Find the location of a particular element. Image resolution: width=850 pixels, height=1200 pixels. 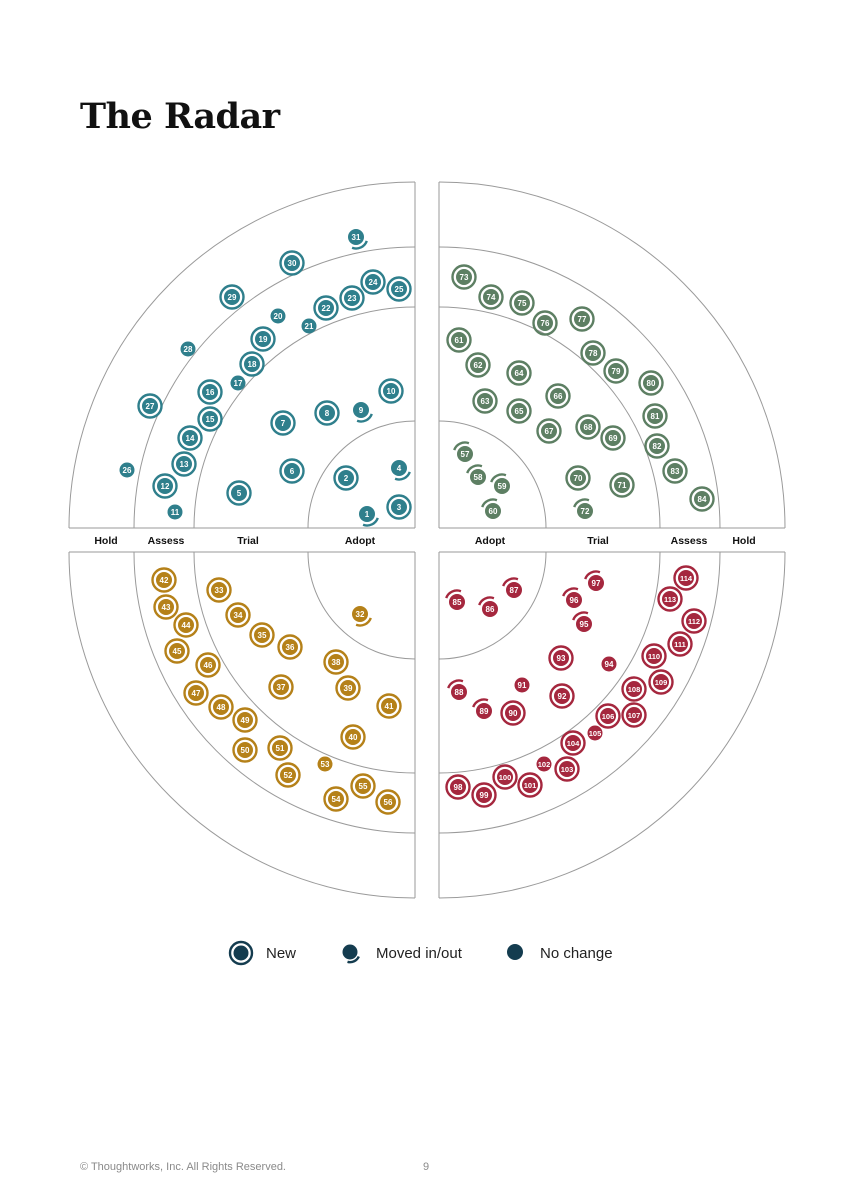

blip-43: 43 is located at coordinates (166, 607).